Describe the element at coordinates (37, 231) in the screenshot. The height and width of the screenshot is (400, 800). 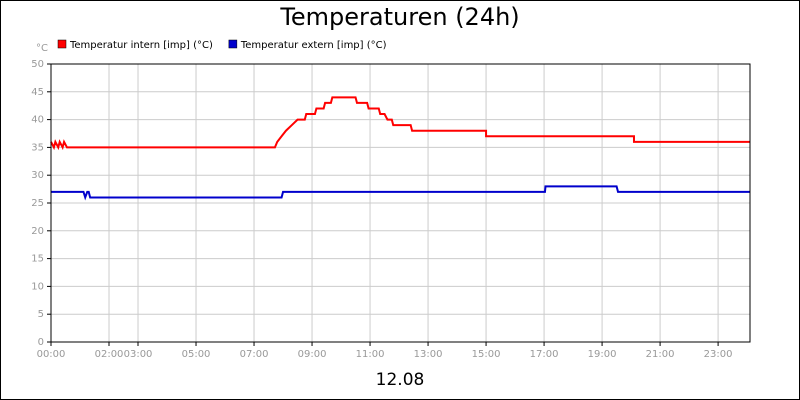
I see `y-tick-label: 20` at that location.